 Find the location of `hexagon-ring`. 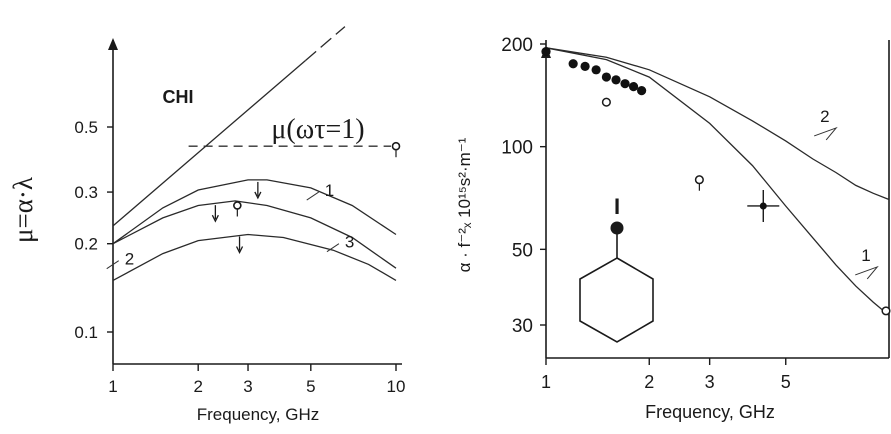

hexagon-ring is located at coordinates (616, 300).